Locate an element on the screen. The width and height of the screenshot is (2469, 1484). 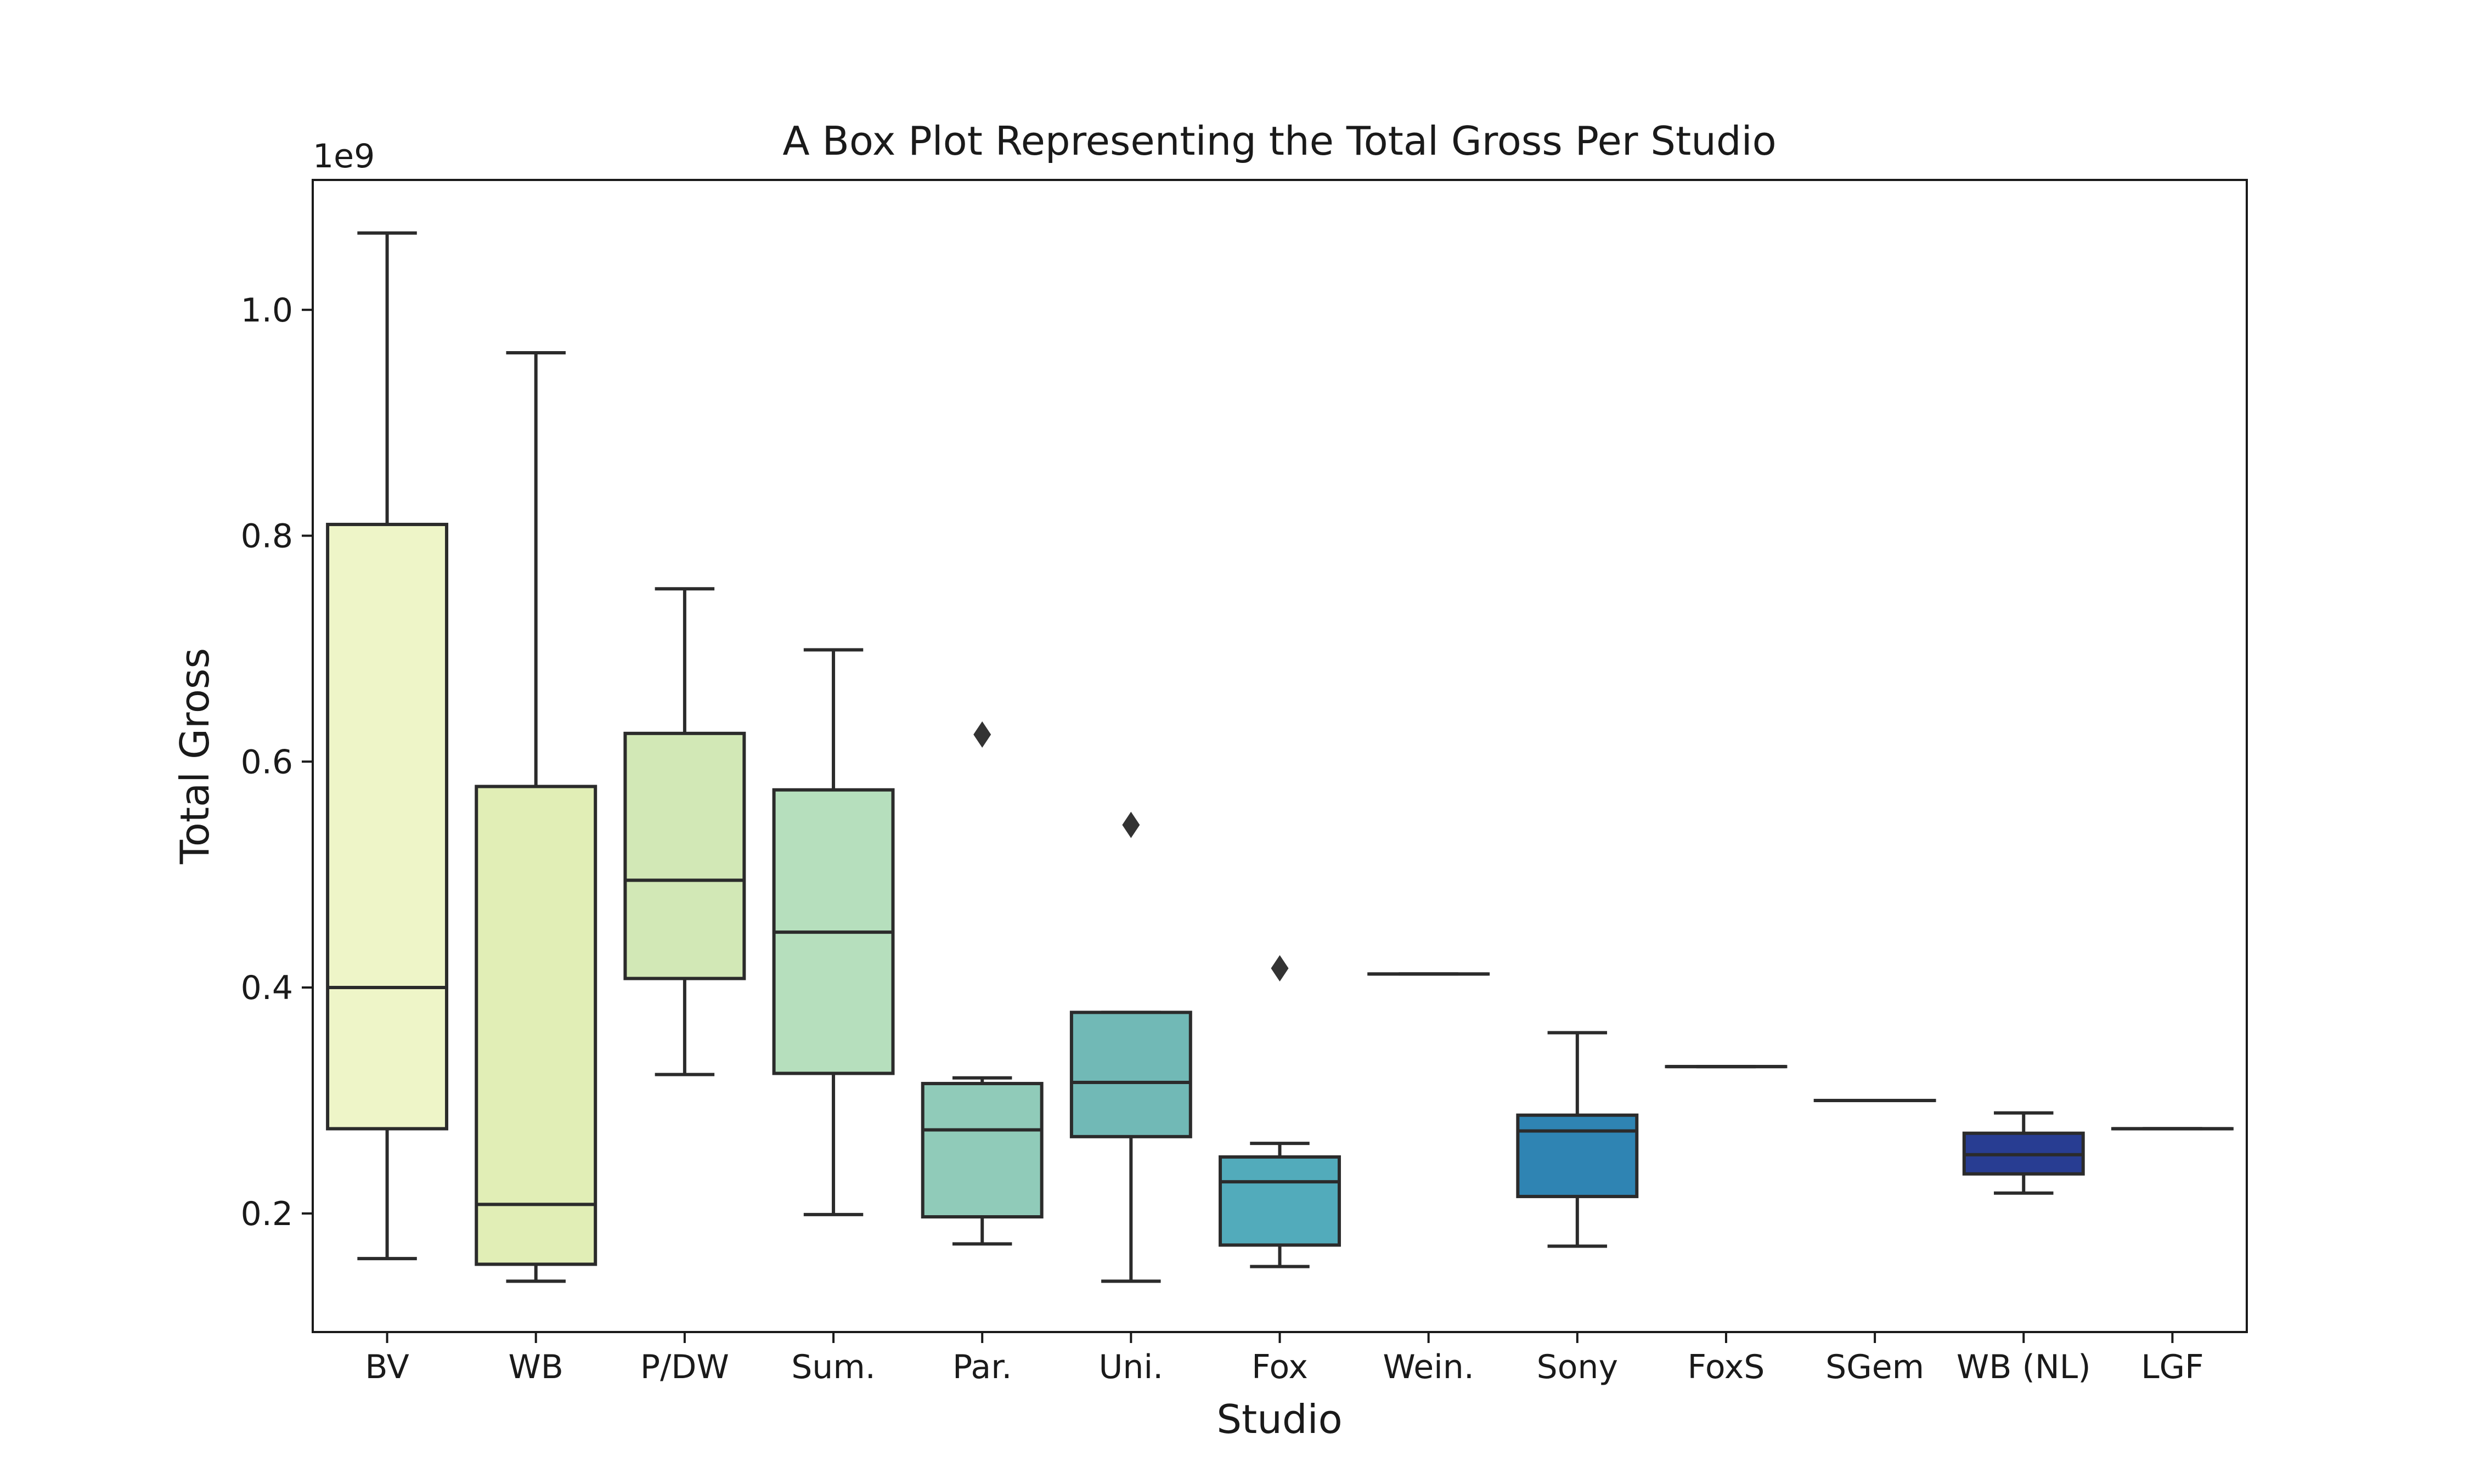
x-tick-label: Fox is located at coordinates (1280, 1367).